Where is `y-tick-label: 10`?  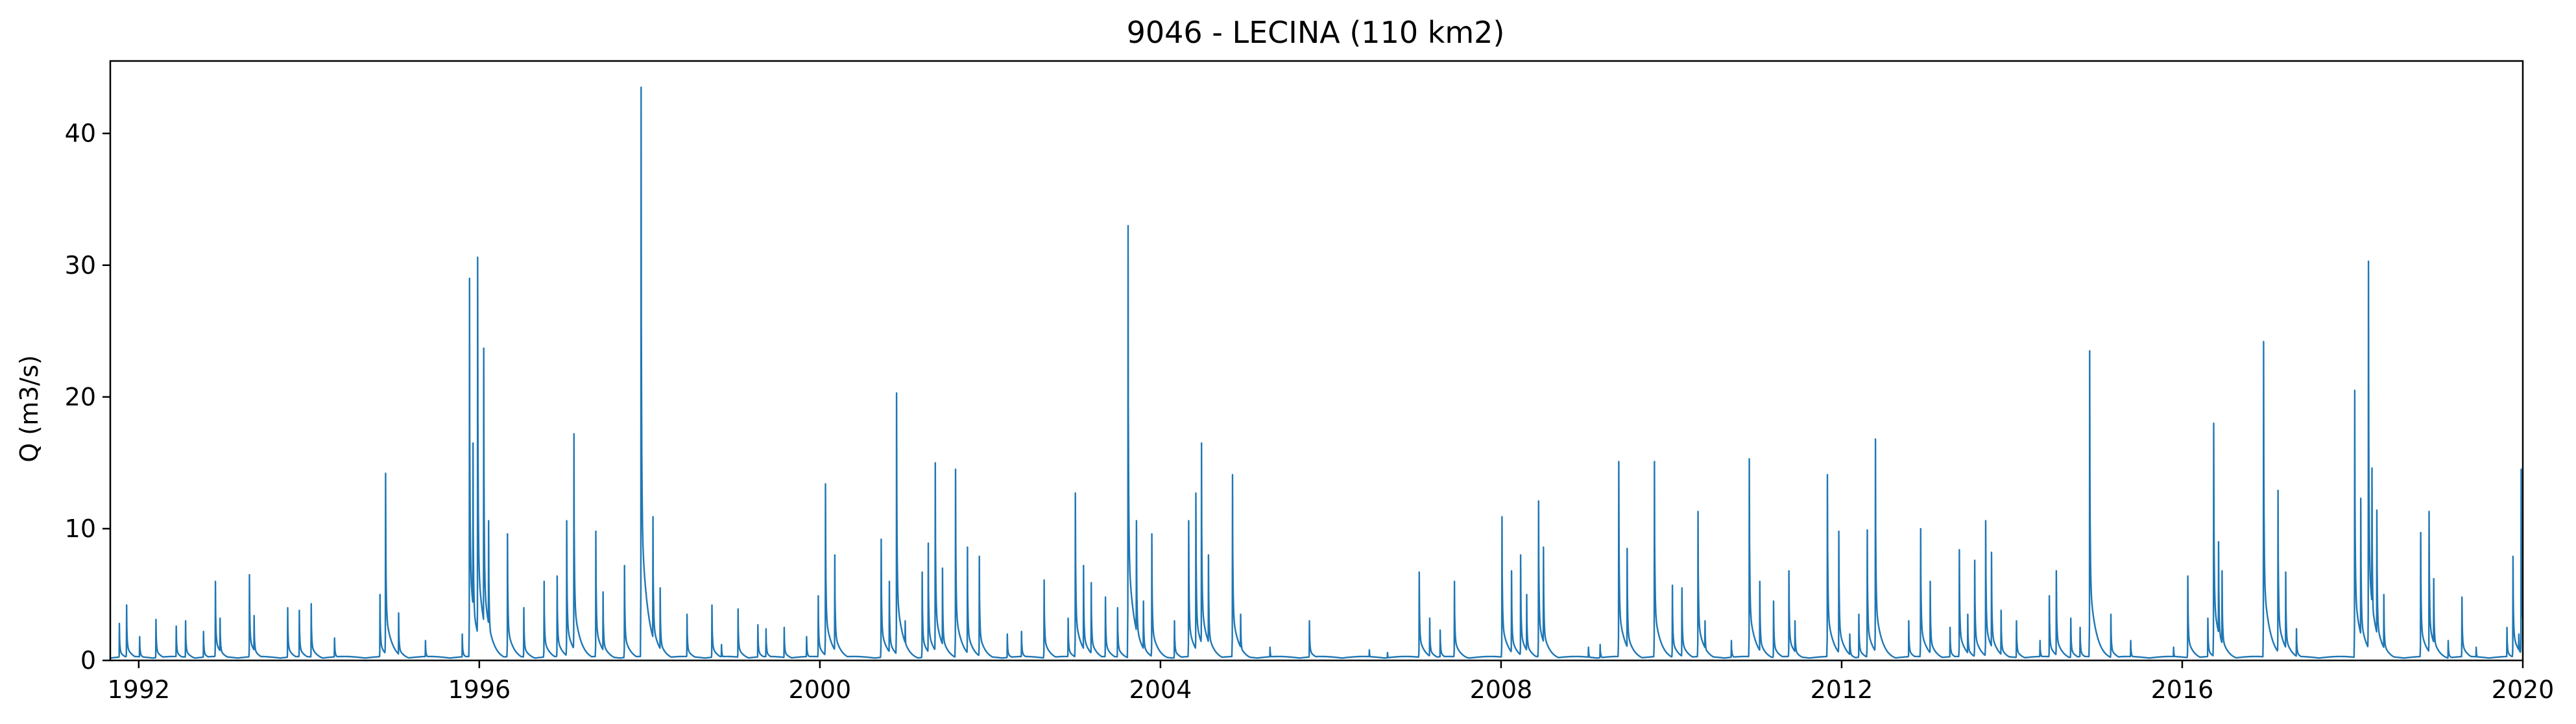 y-tick-label: 10 is located at coordinates (80, 528).